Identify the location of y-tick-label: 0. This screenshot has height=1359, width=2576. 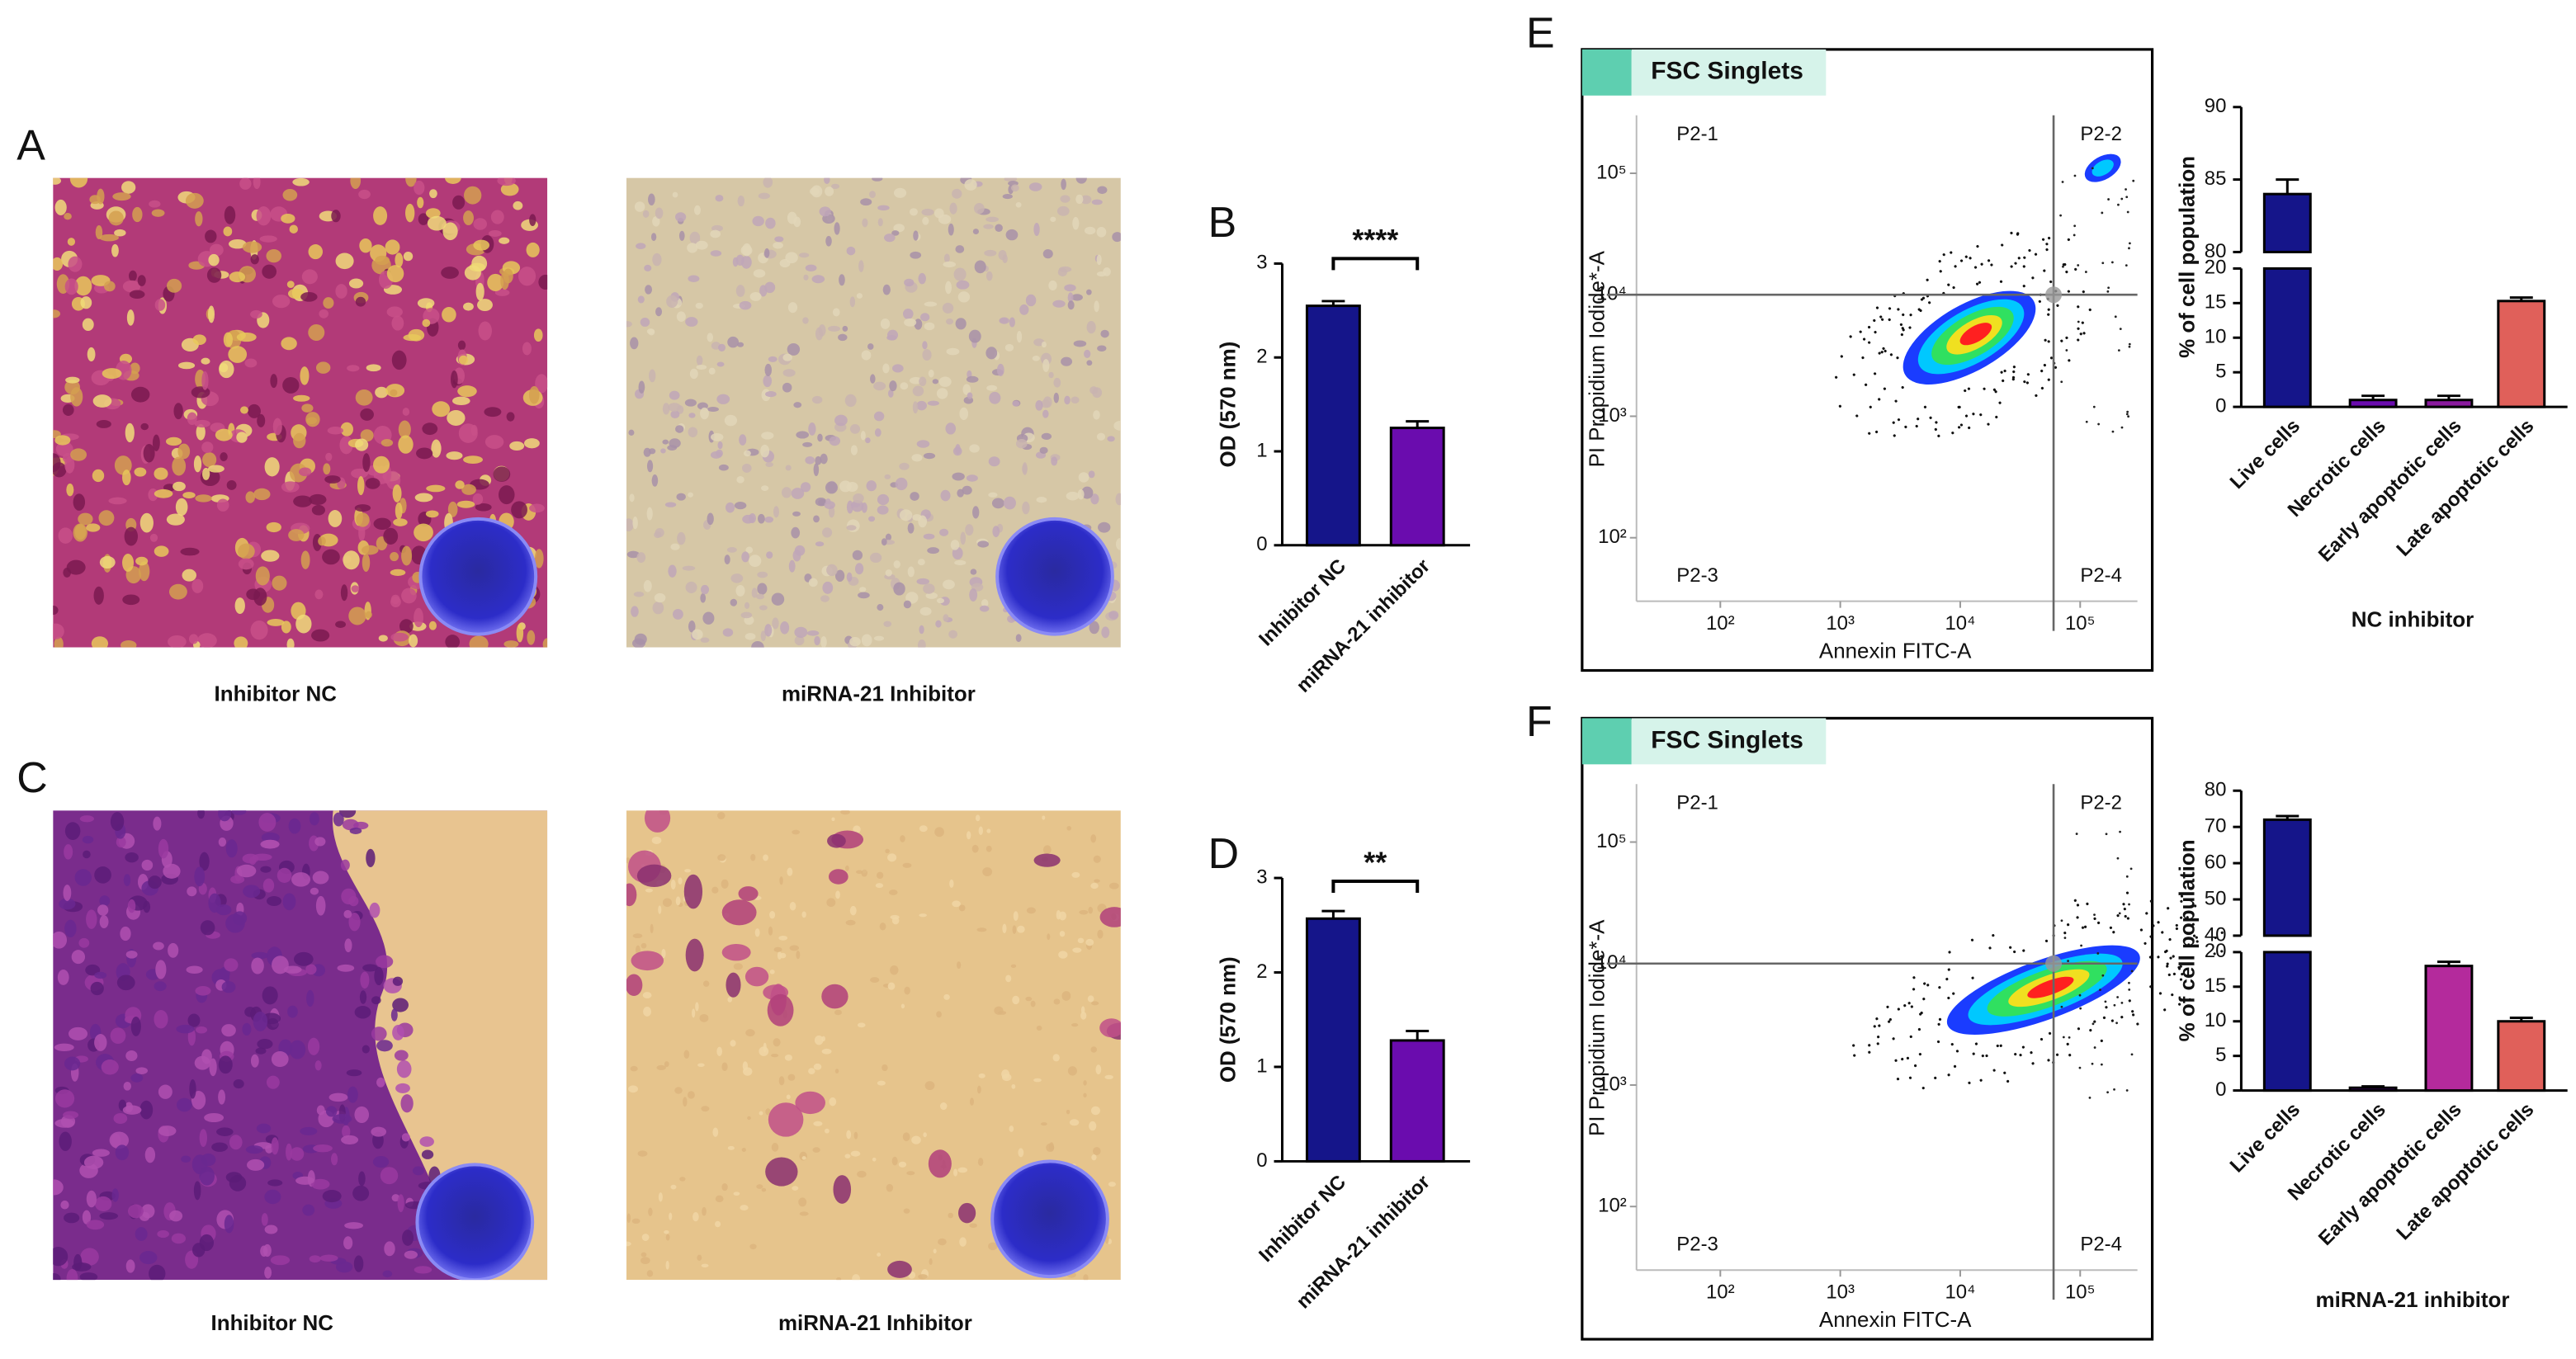
(2220, 1089).